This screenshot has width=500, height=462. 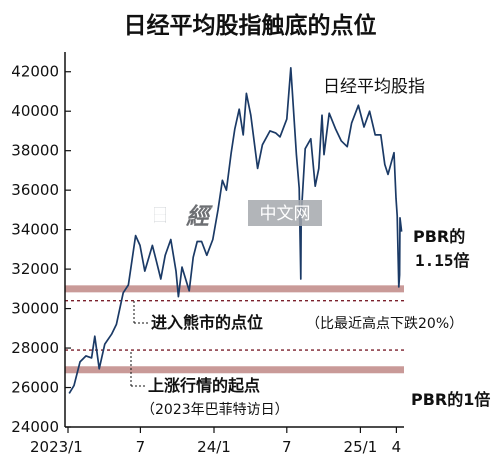 I want to click on y-tick-label-0: 42000, so click(x=35, y=72).